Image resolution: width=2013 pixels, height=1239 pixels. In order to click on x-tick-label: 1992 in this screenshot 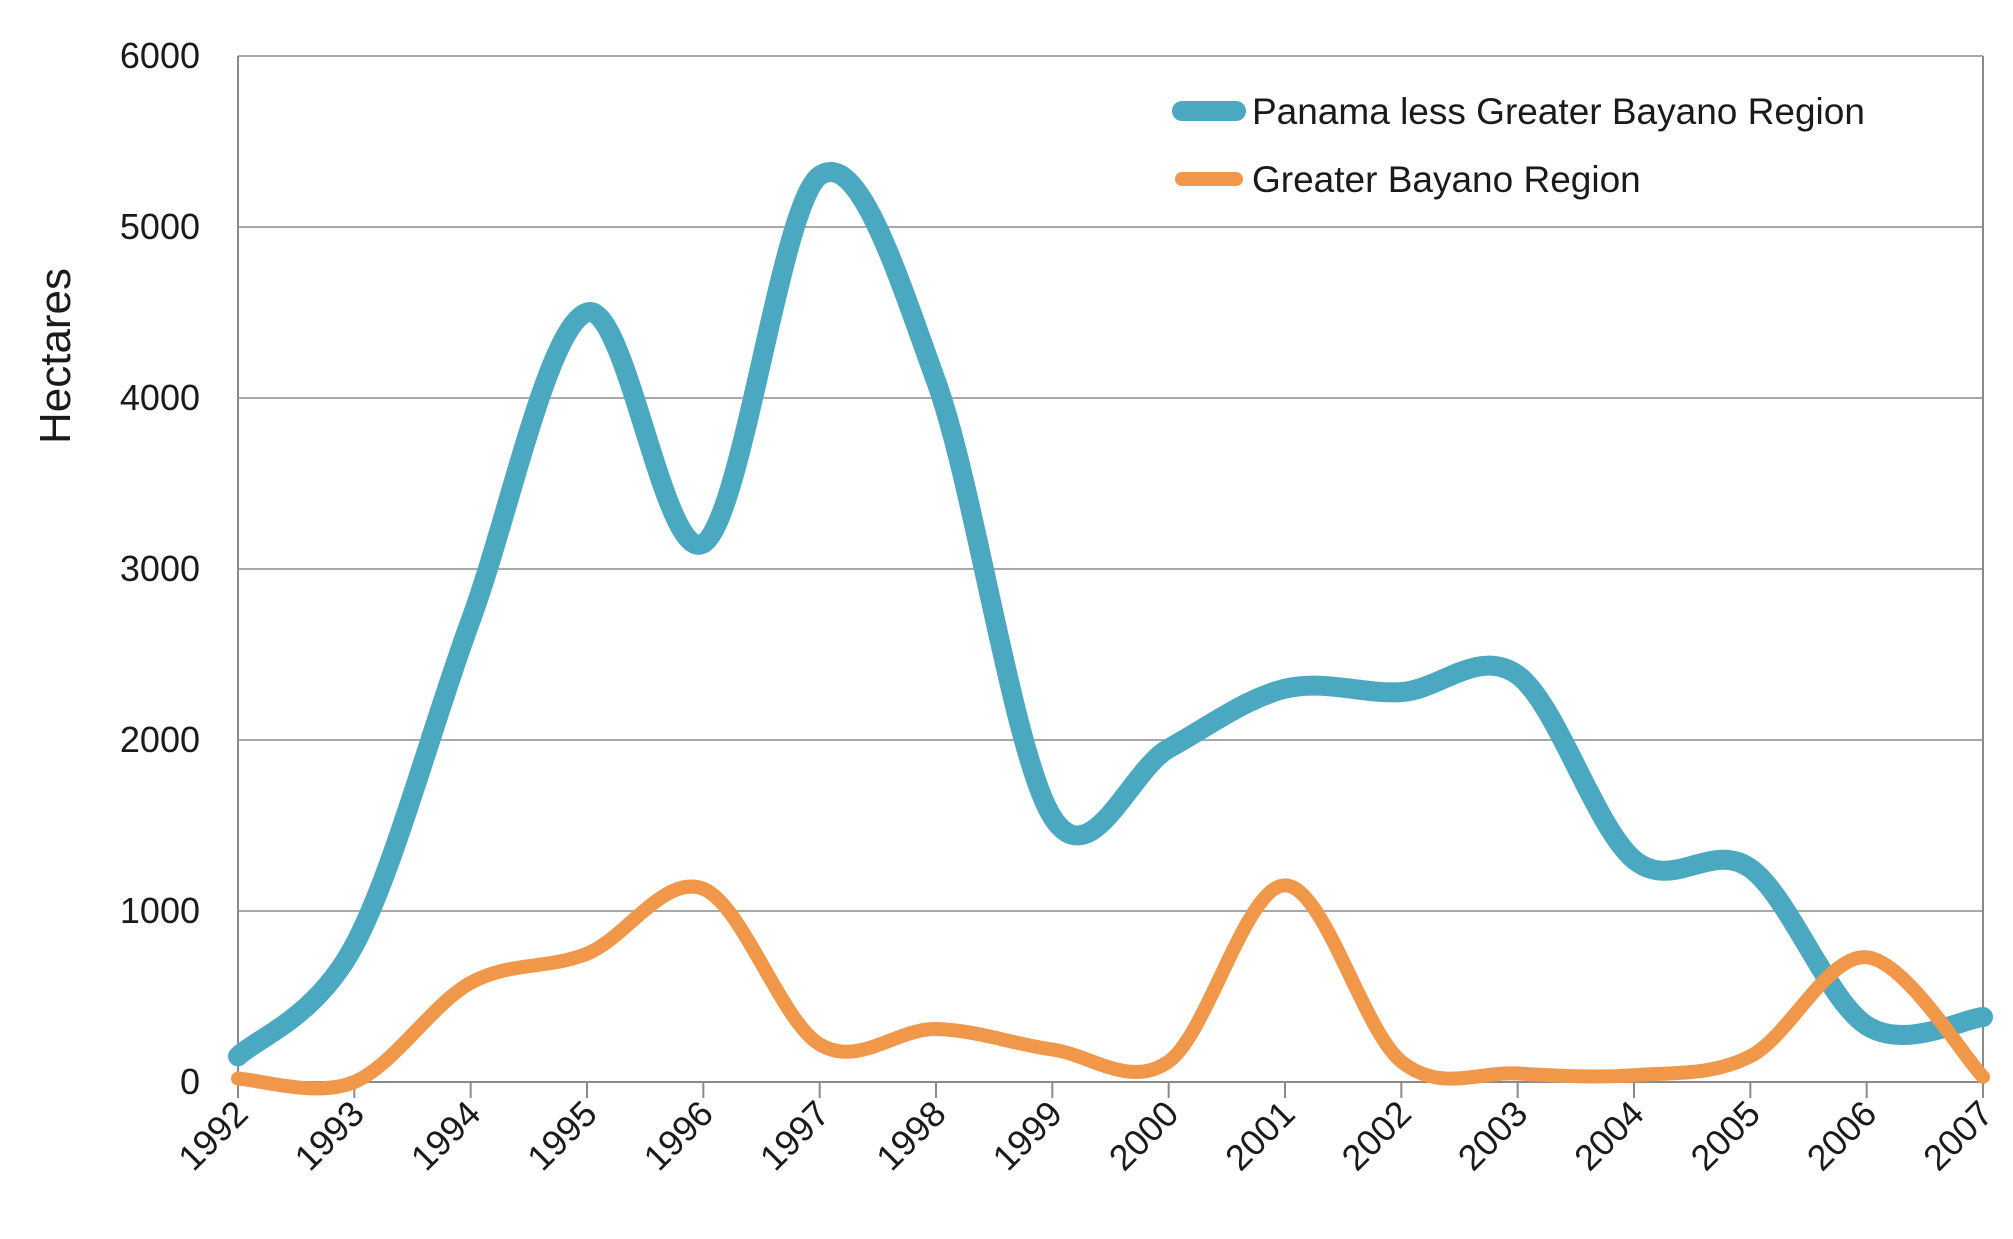, I will do `click(213, 1136)`.